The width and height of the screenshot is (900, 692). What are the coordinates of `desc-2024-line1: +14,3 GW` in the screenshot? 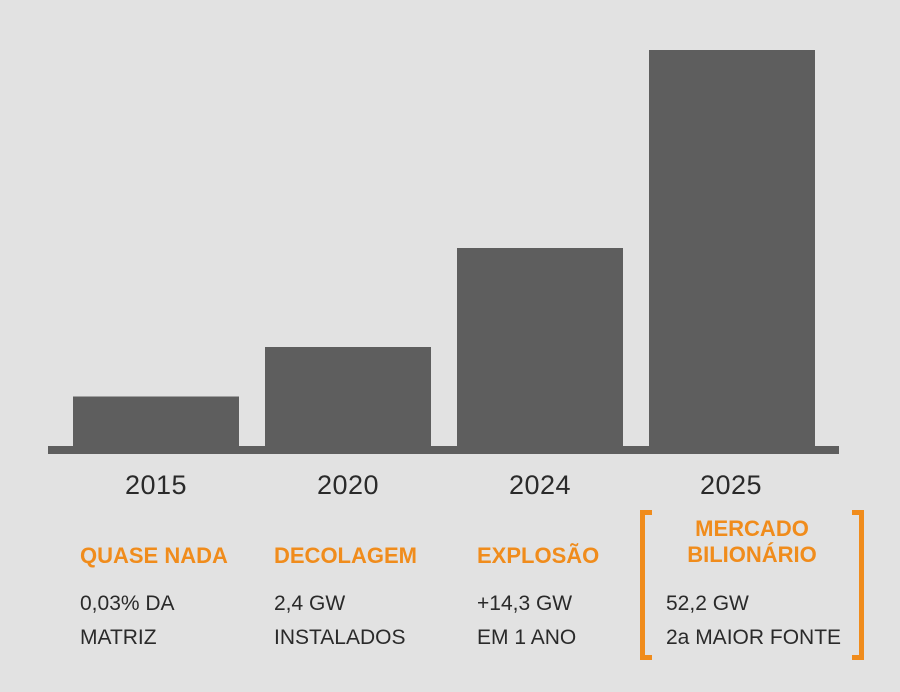 It's located at (525, 603).